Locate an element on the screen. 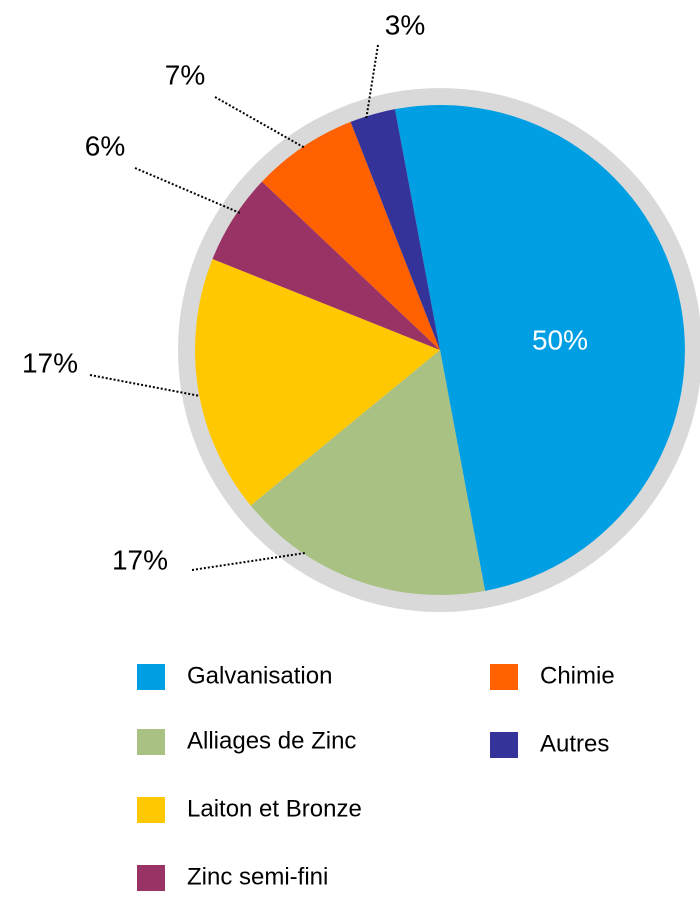  legend-label: Laiton et Bronze is located at coordinates (274, 808).